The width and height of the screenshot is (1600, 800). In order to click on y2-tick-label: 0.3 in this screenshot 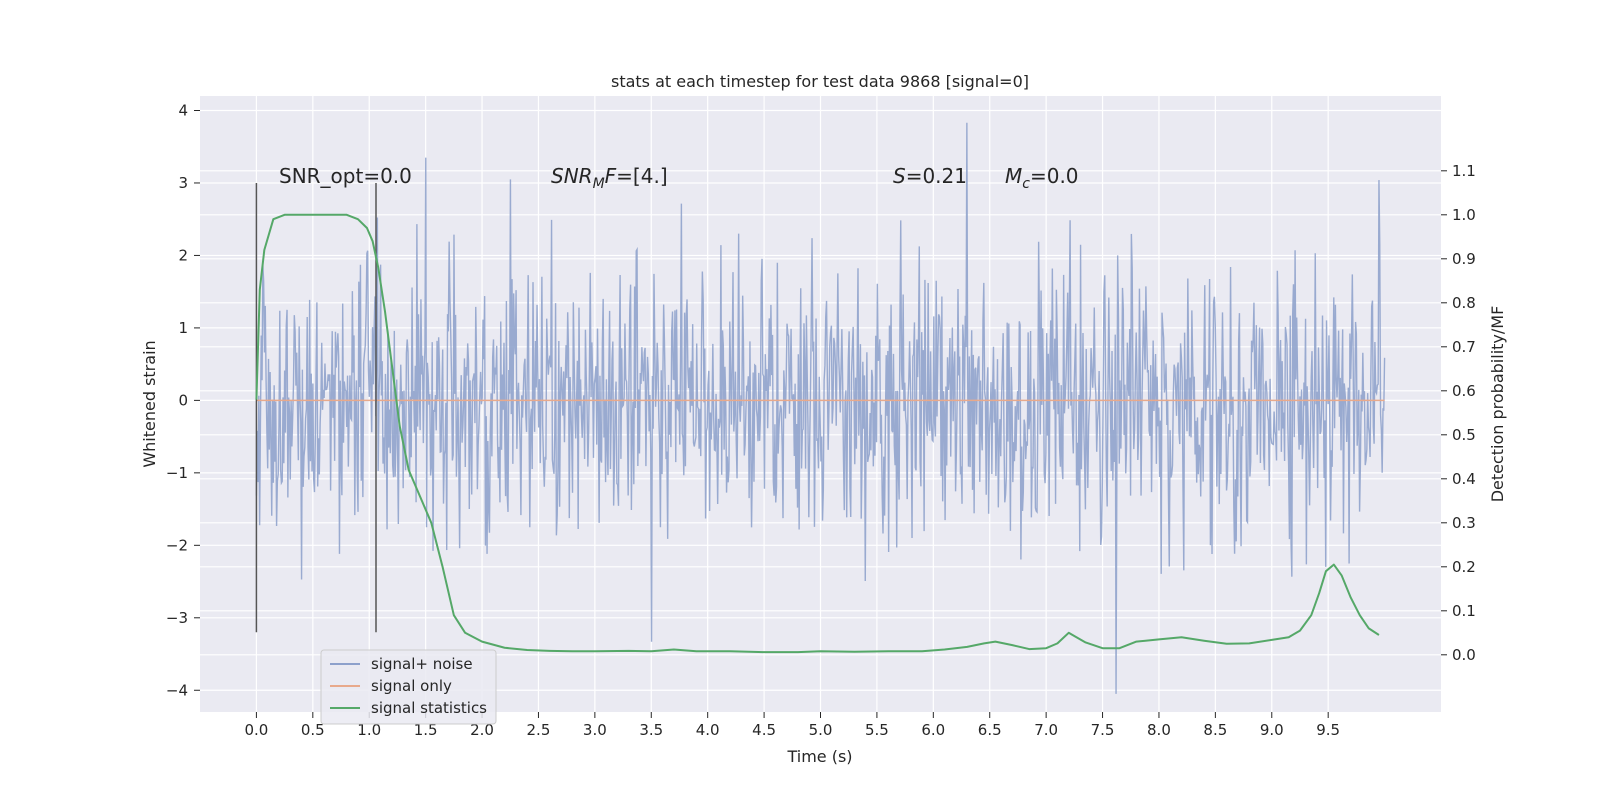, I will do `click(1464, 523)`.